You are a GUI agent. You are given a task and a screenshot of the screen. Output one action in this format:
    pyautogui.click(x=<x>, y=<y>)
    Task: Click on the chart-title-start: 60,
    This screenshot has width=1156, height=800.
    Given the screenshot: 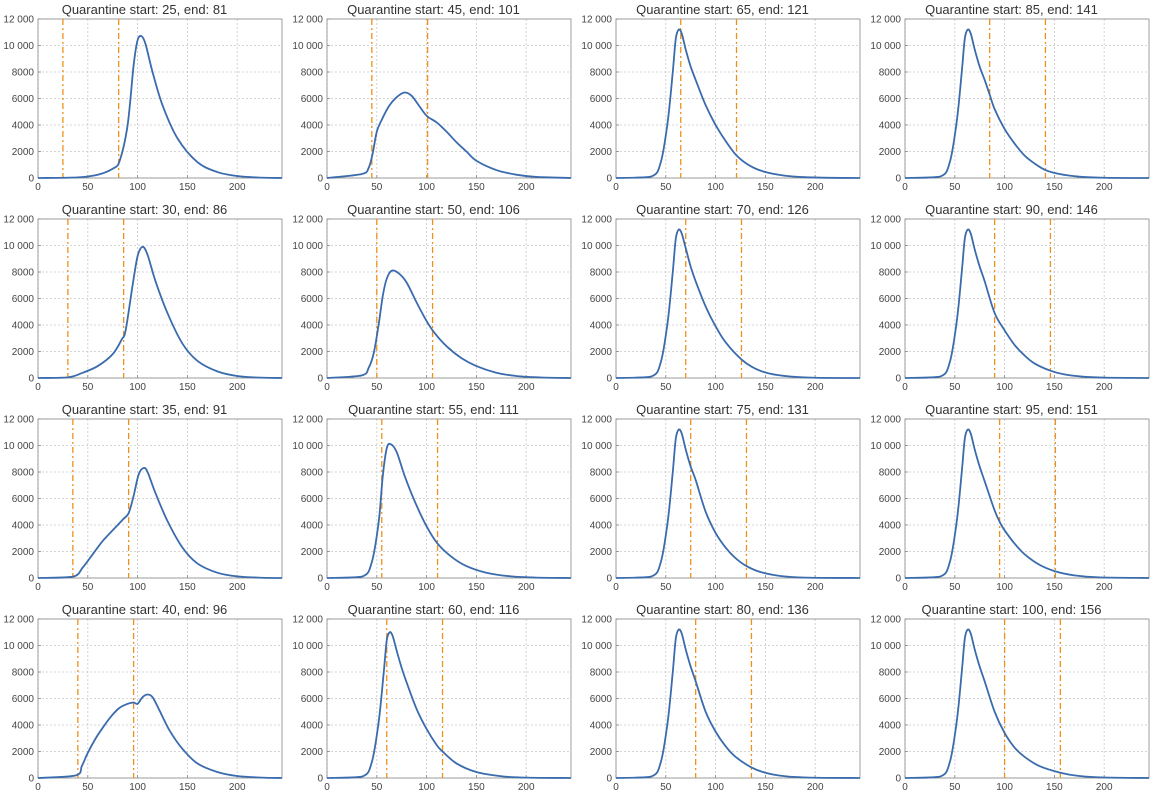 What is the action you would take?
    pyautogui.click(x=457, y=609)
    